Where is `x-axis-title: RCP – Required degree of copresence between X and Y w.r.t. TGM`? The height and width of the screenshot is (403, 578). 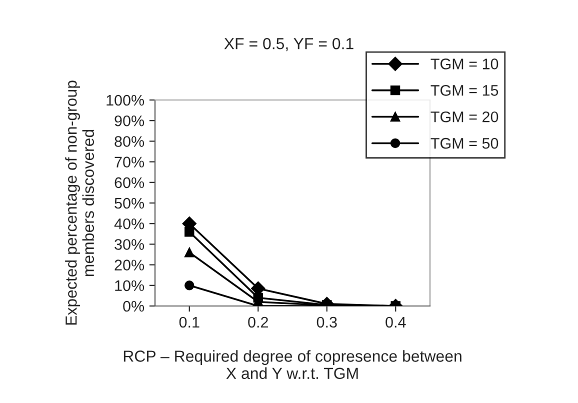
x-axis-title: RCP – Required degree of copresence between X and Y w.r.t. TGM is located at coordinates (293, 365).